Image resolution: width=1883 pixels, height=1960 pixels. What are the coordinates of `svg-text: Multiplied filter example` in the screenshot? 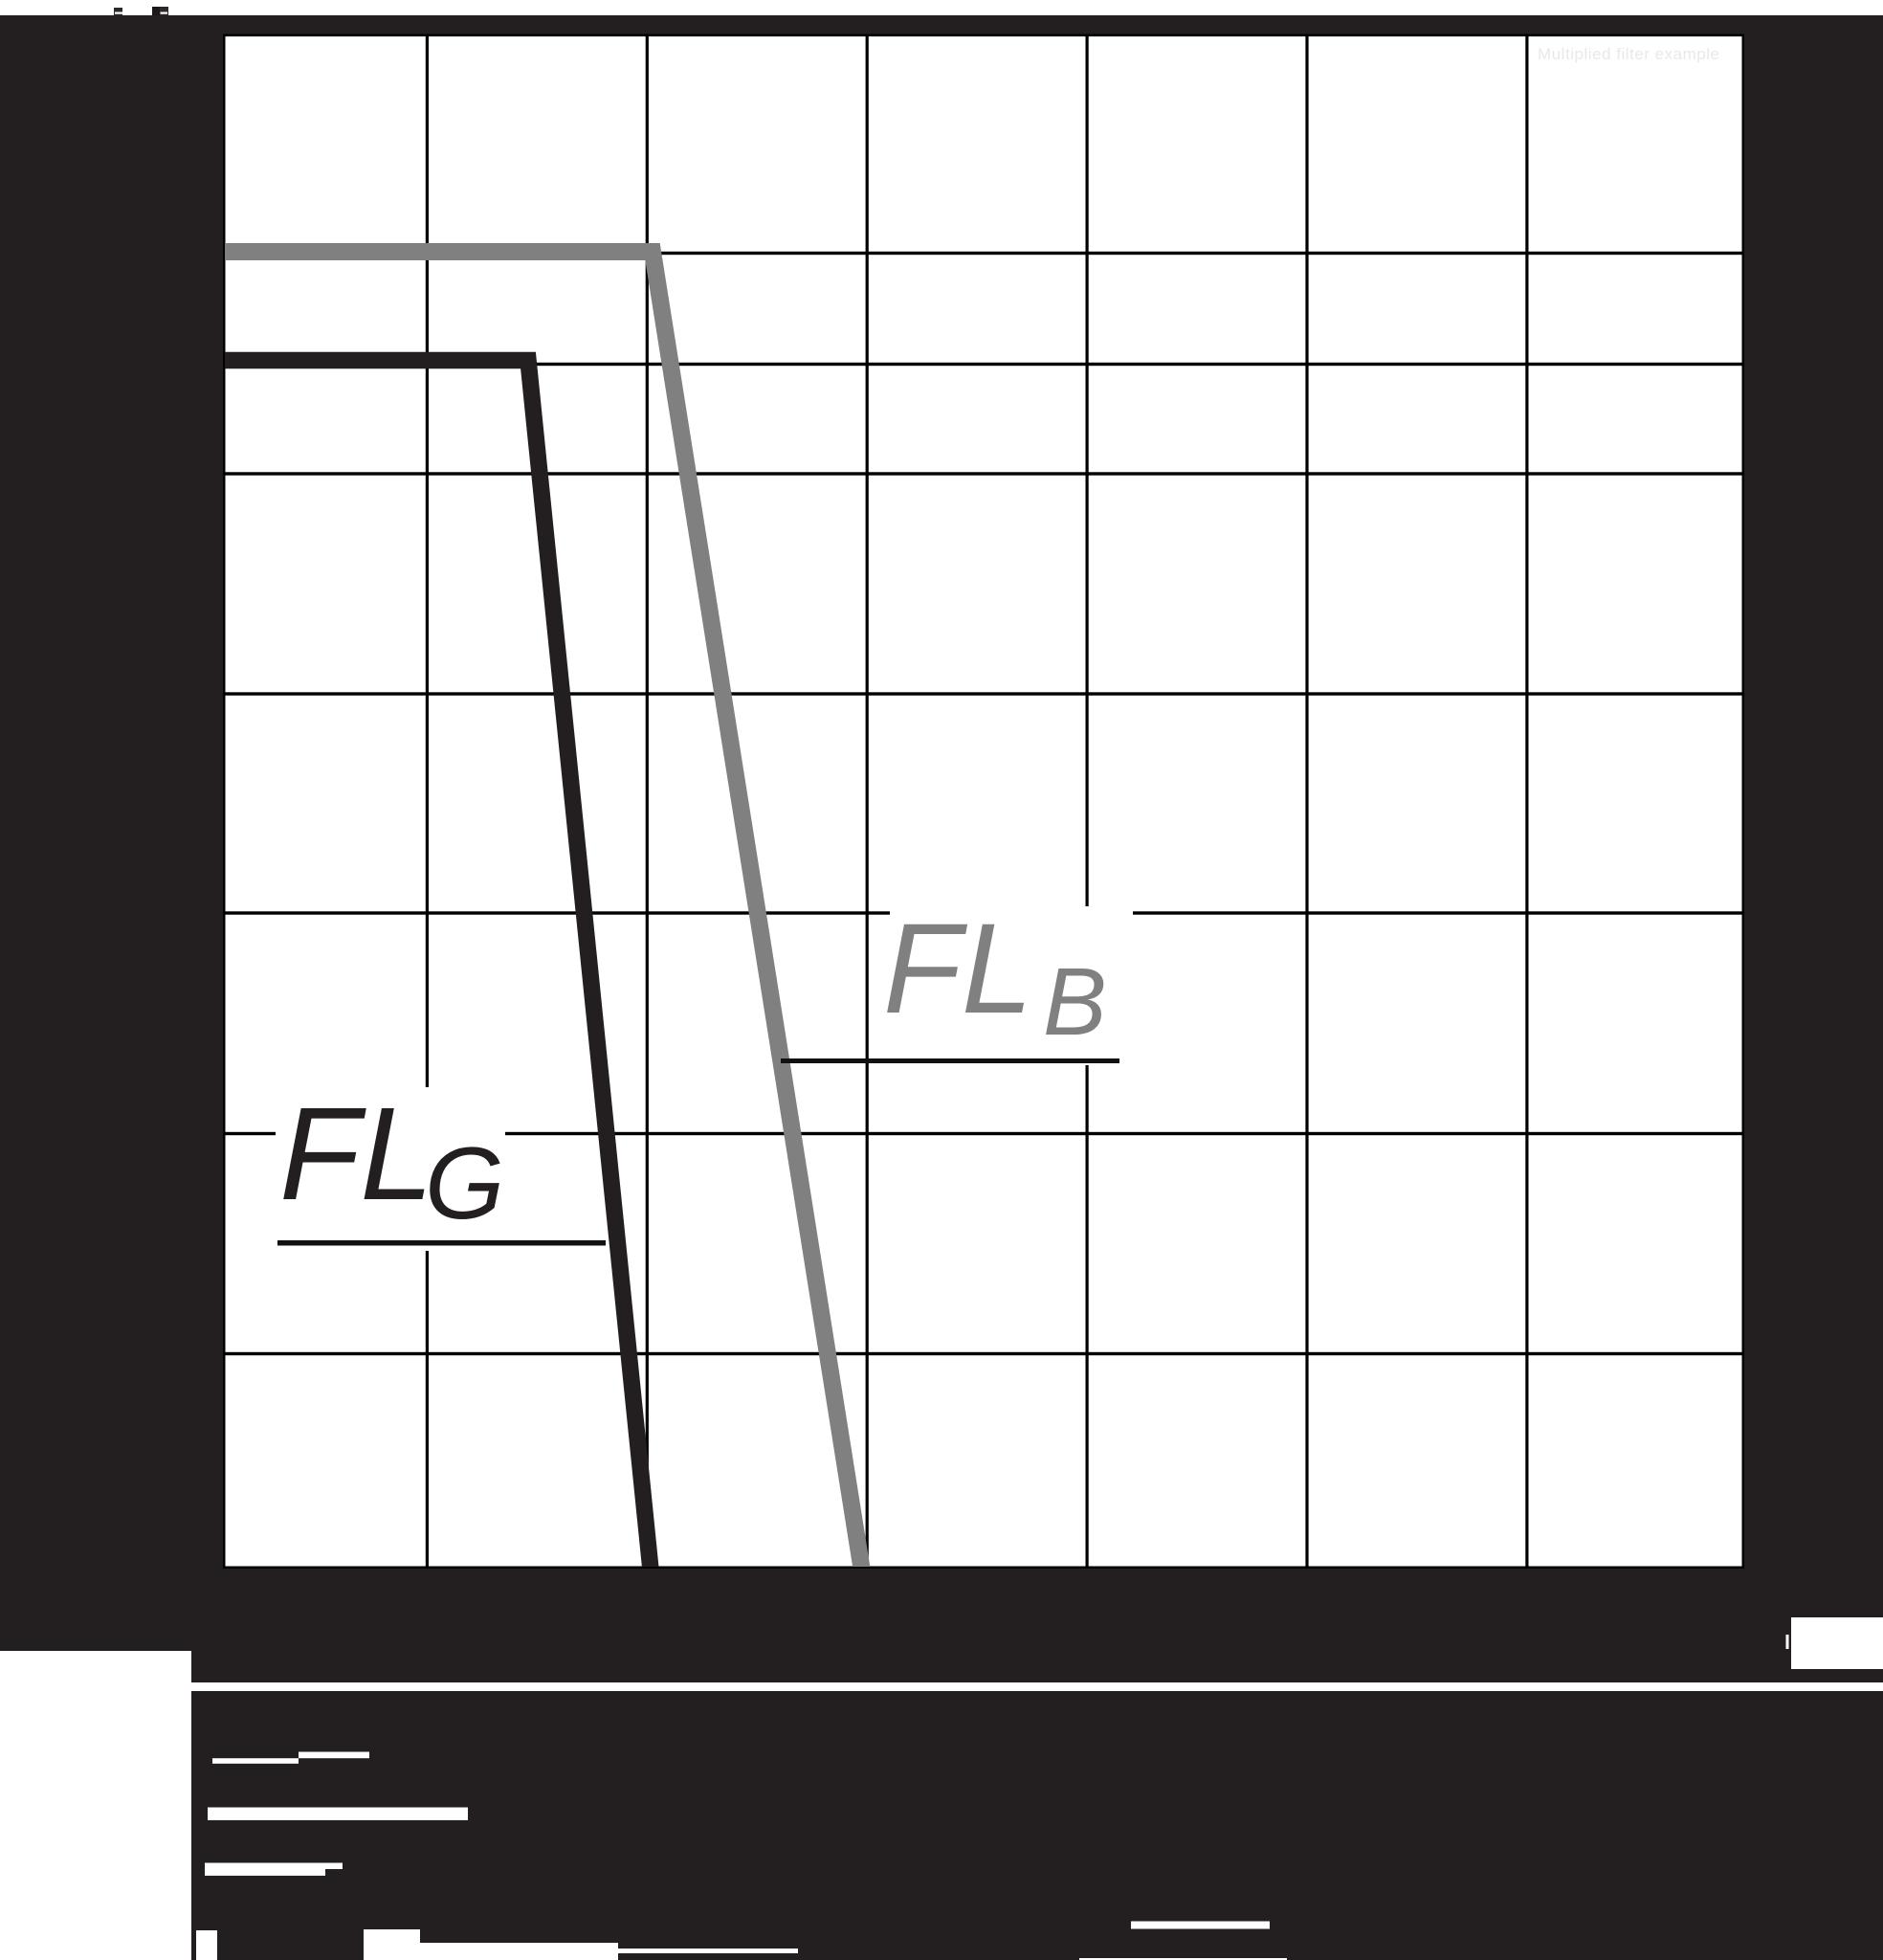 It's located at (1628, 54).